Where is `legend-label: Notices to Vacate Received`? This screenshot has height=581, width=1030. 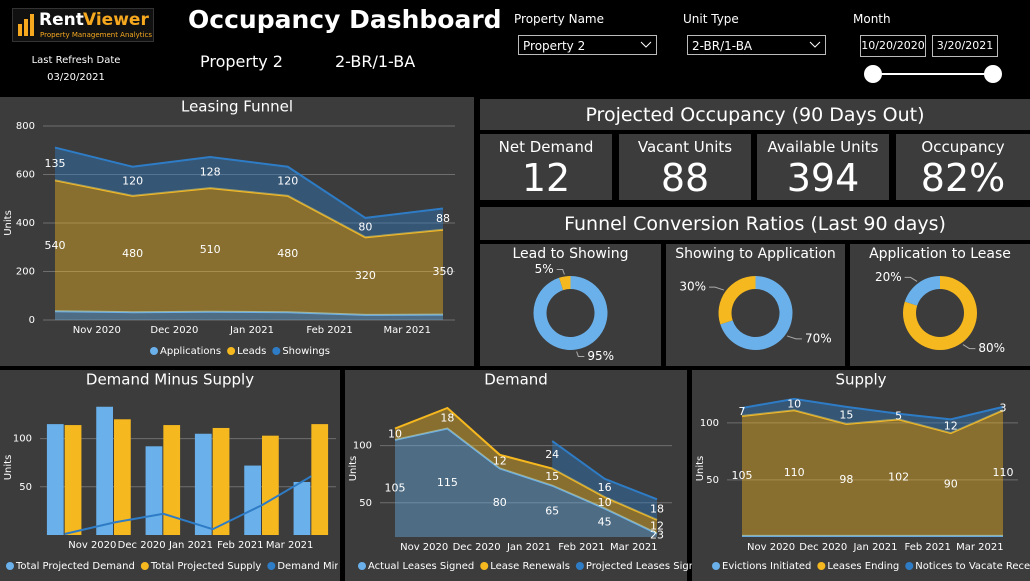 legend-label: Notices to Vacate Received is located at coordinates (972, 566).